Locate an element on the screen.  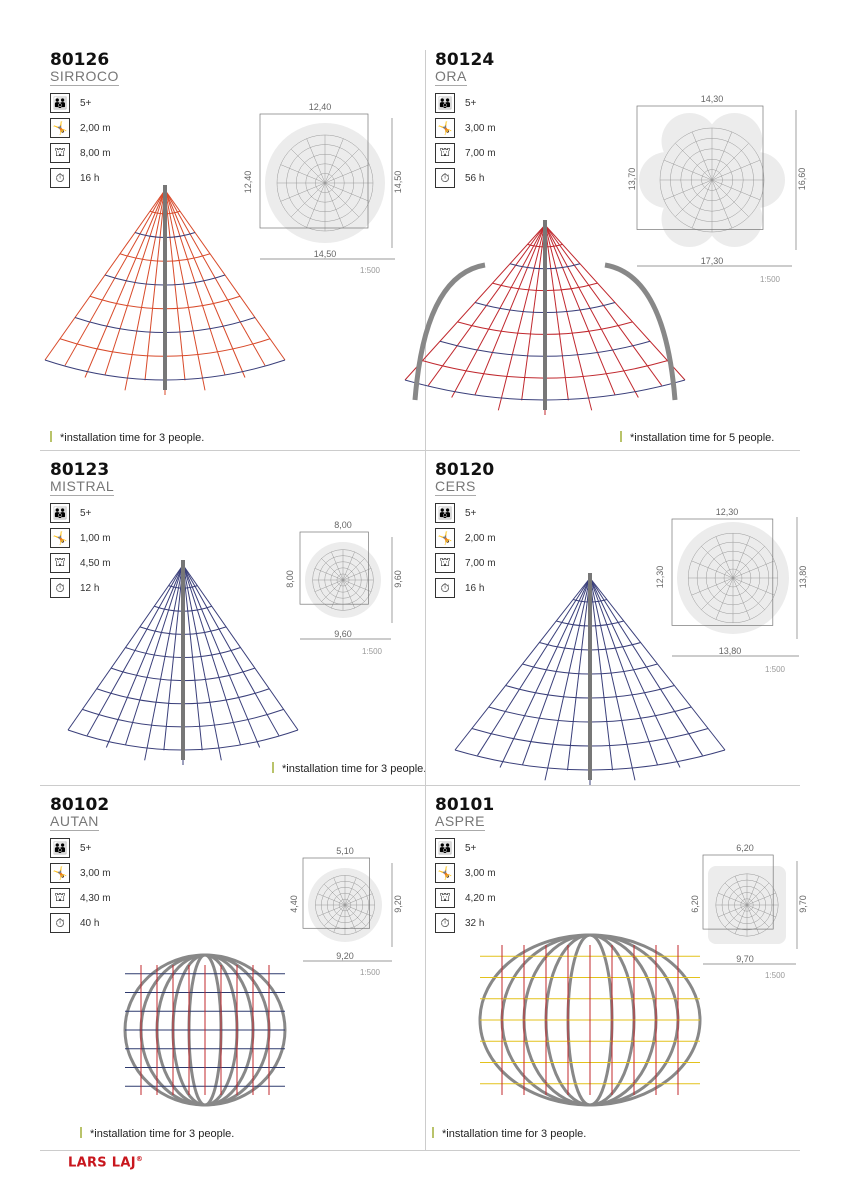
plan-height-right: 9,60 is located at coordinates (398, 579).